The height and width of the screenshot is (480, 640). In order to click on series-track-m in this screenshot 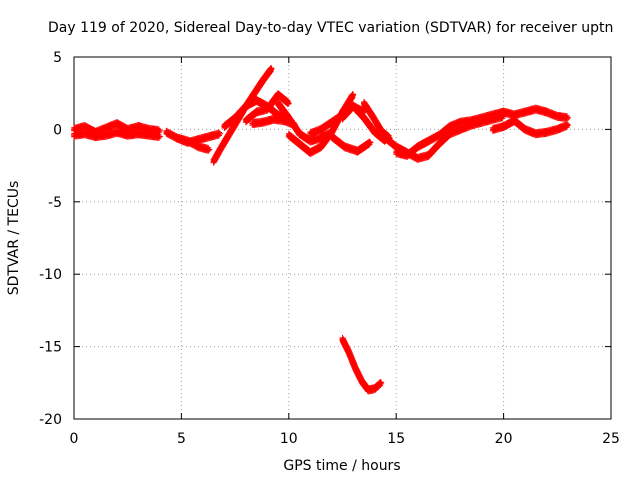, I will do `click(351, 144)`.